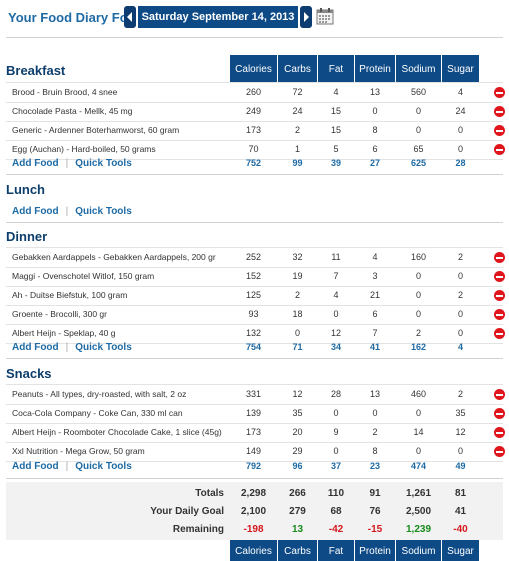 The width and height of the screenshot is (509, 561). Describe the element at coordinates (460, 466) in the screenshot. I see `meal-total-sugar: 49` at that location.